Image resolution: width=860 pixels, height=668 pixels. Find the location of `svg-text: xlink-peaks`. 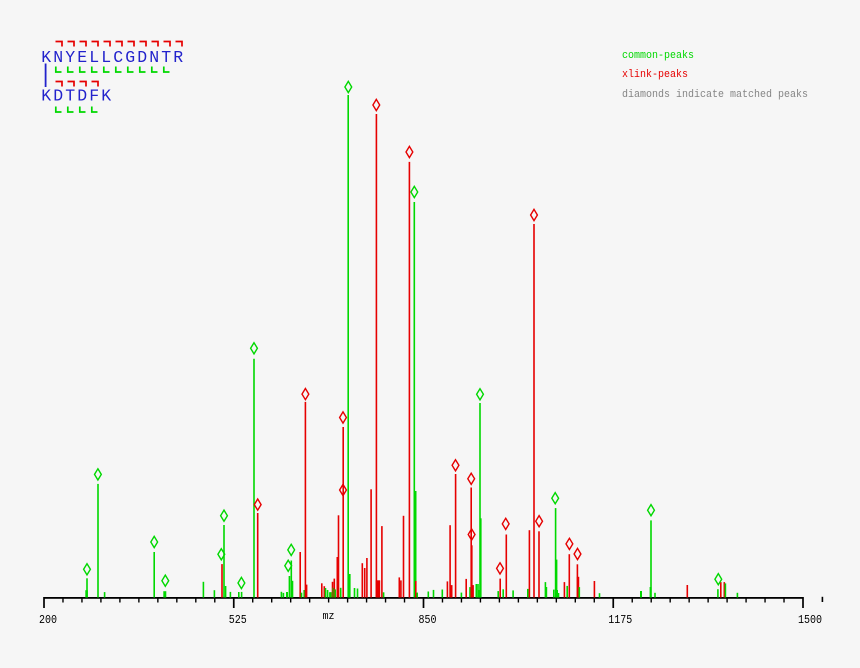

svg-text: xlink-peaks is located at coordinates (655, 75).